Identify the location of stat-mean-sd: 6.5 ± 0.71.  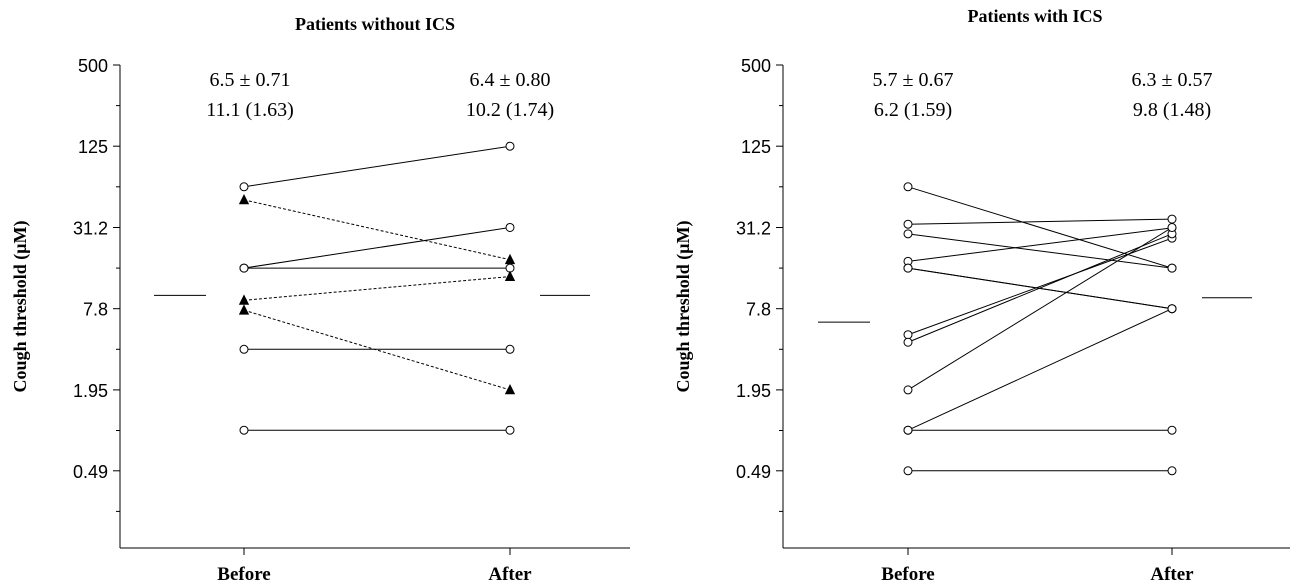
(250, 80).